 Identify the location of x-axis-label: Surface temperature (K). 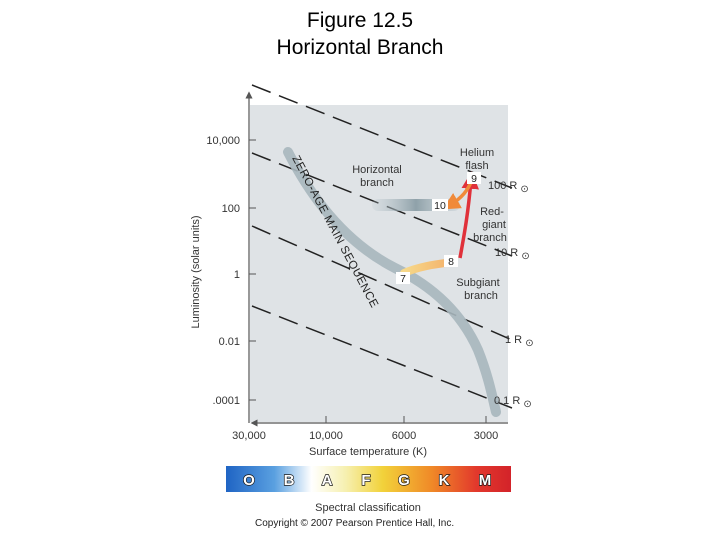
(368, 452).